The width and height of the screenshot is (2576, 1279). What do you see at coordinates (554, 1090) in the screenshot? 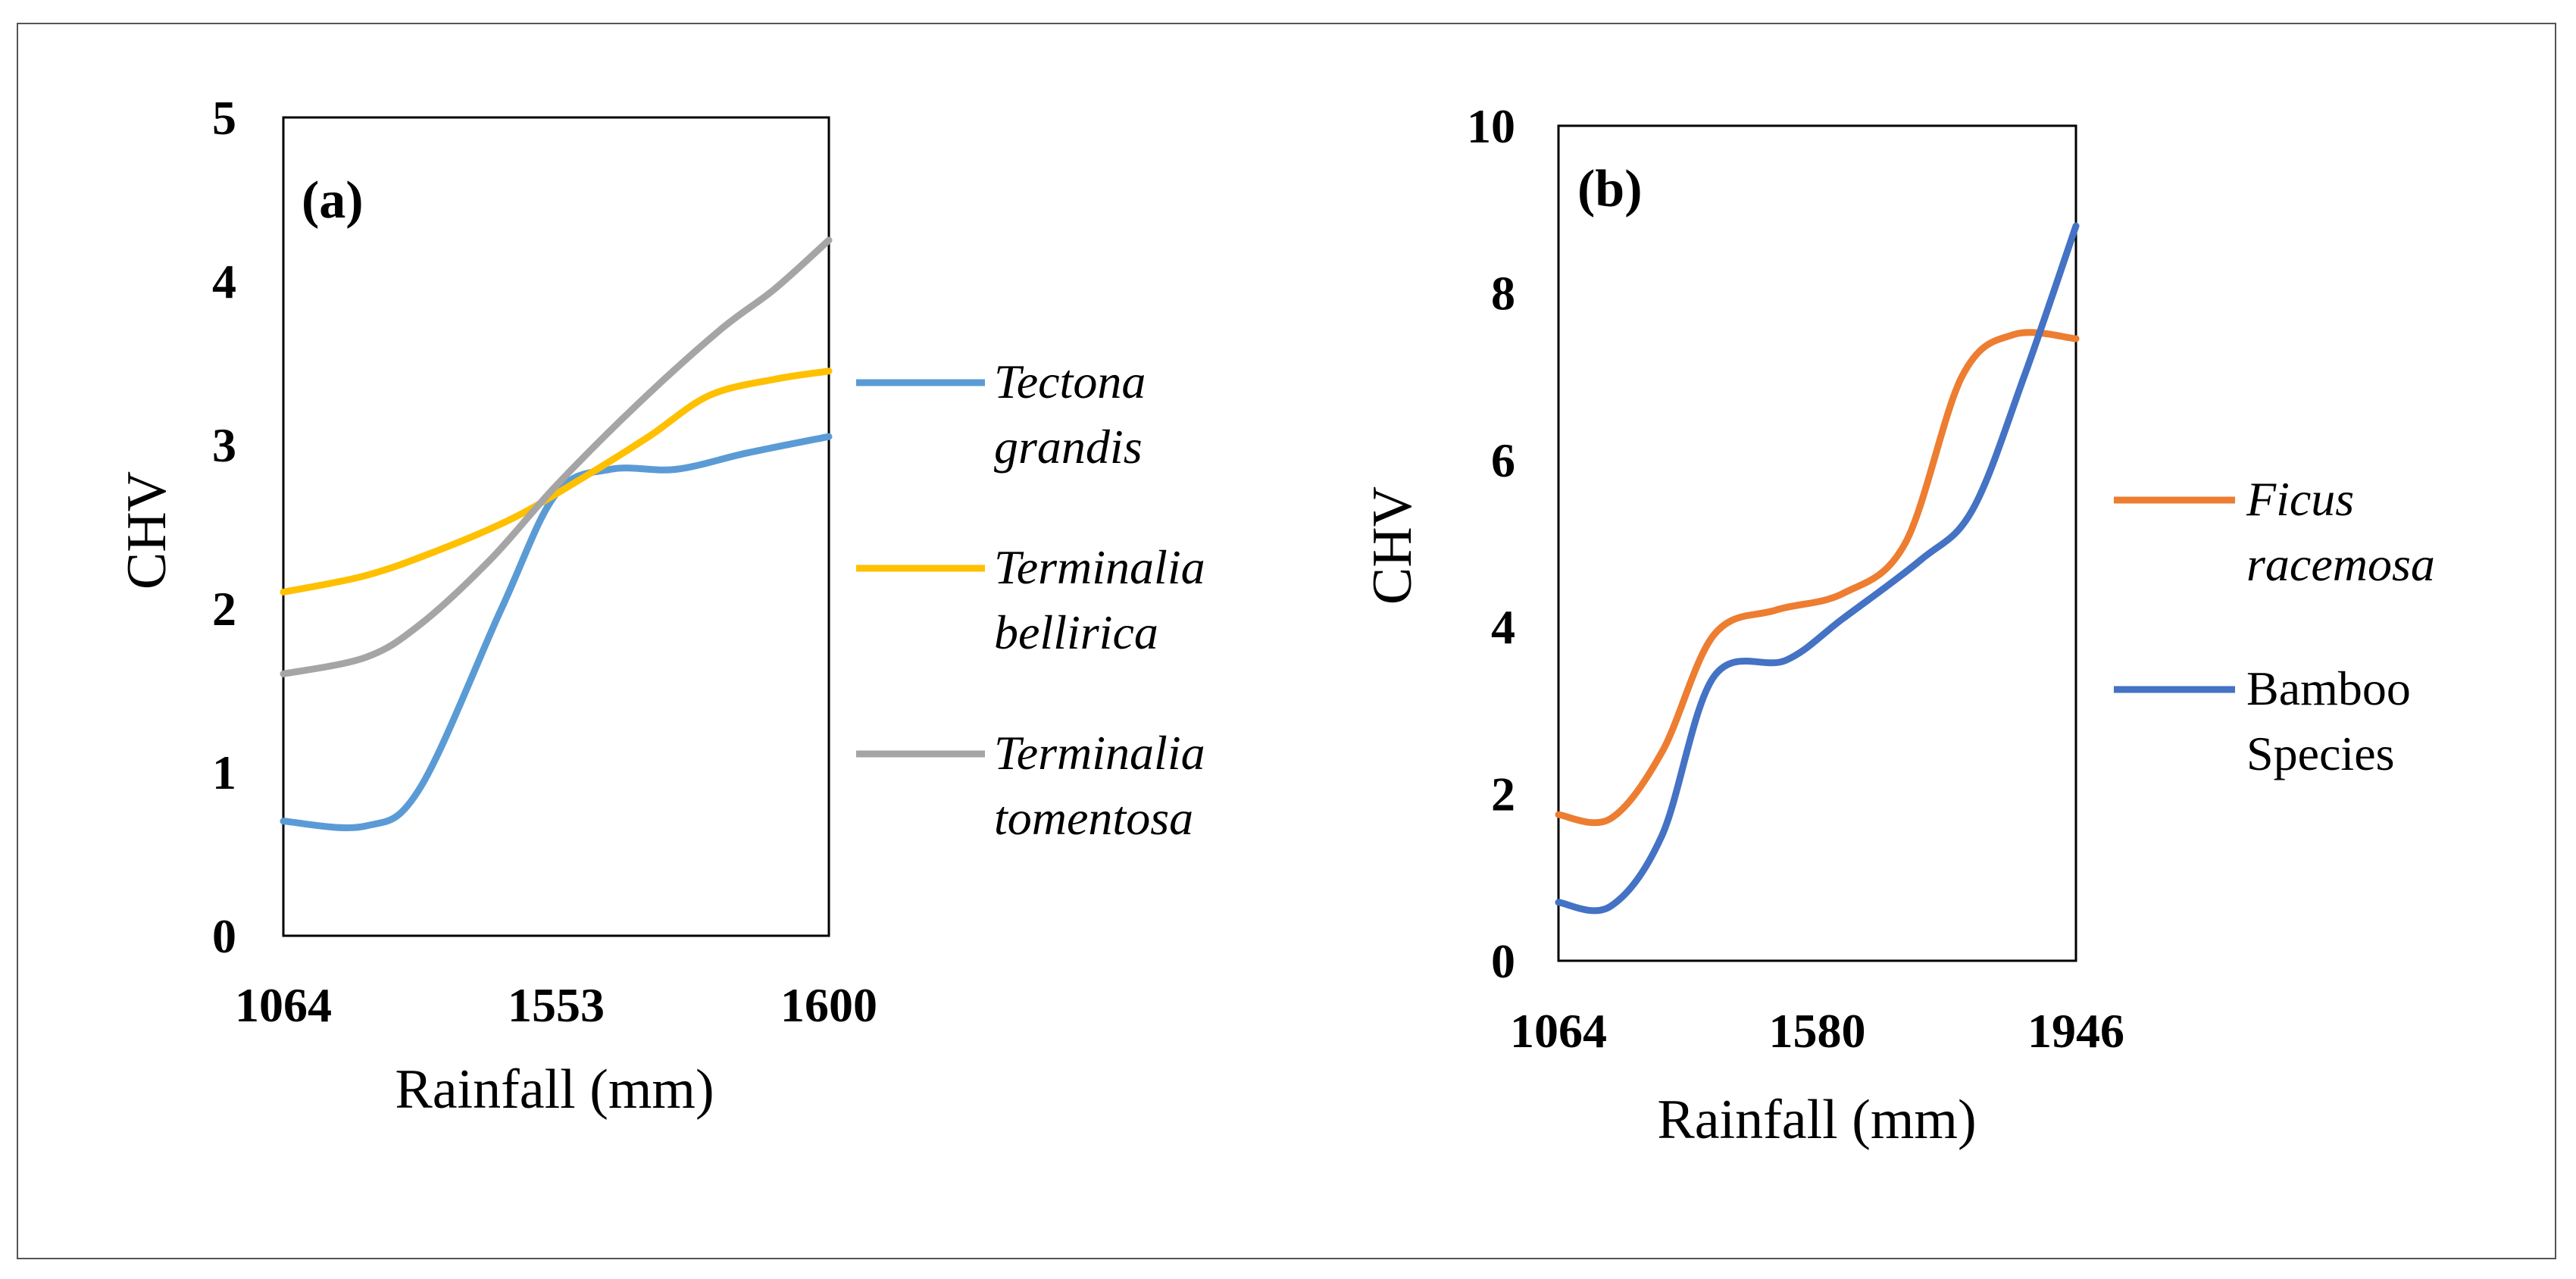
I see `x-axis-label-a: Rainfall (mm)` at bounding box center [554, 1090].